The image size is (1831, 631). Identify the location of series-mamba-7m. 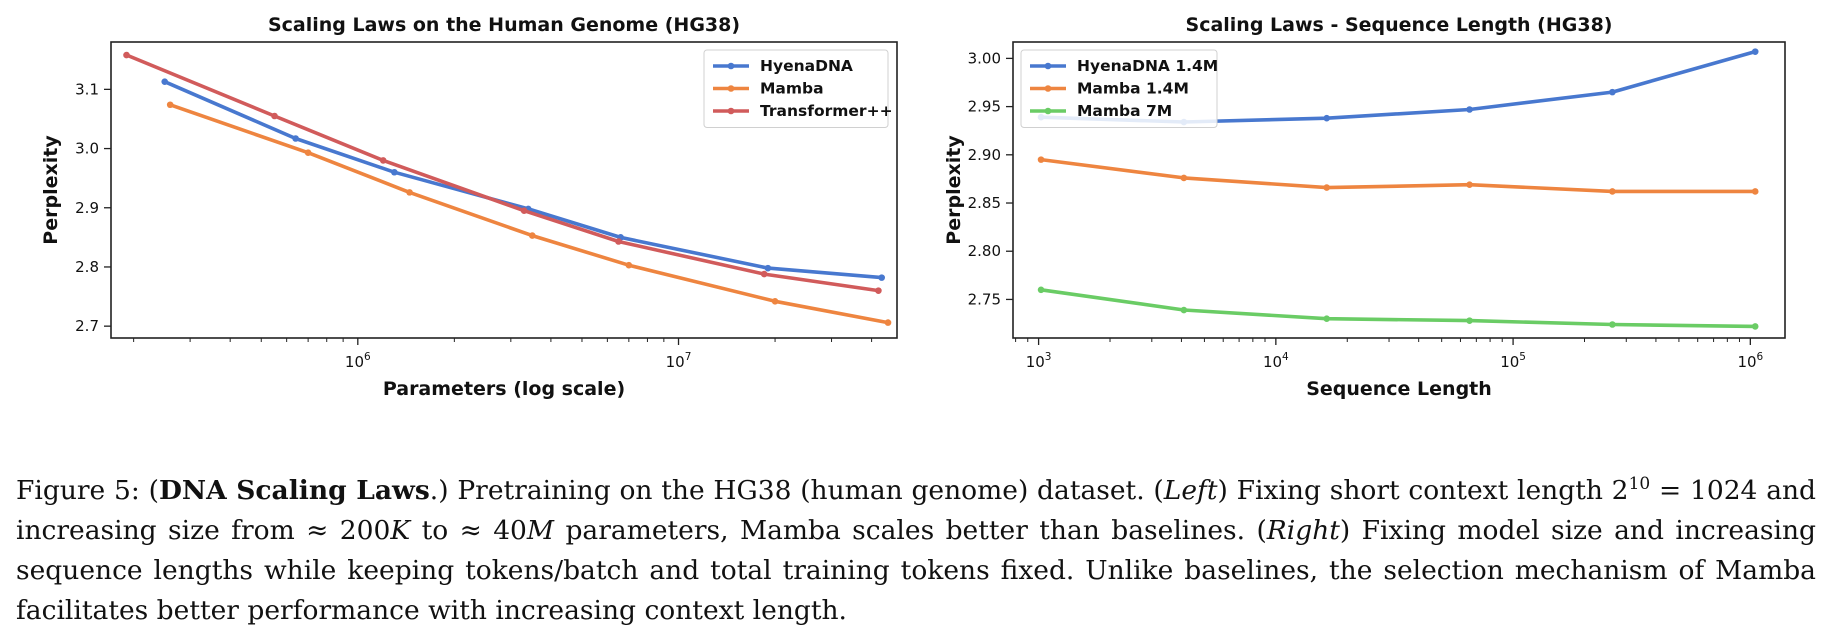
(1398, 308).